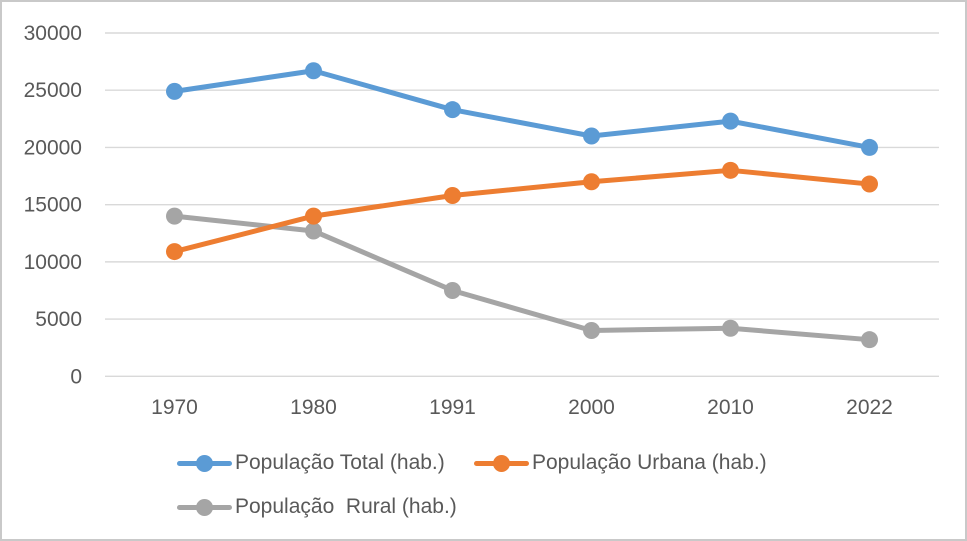  What do you see at coordinates (174, 407) in the screenshot?
I see `x-axis-tick-label: 1970` at bounding box center [174, 407].